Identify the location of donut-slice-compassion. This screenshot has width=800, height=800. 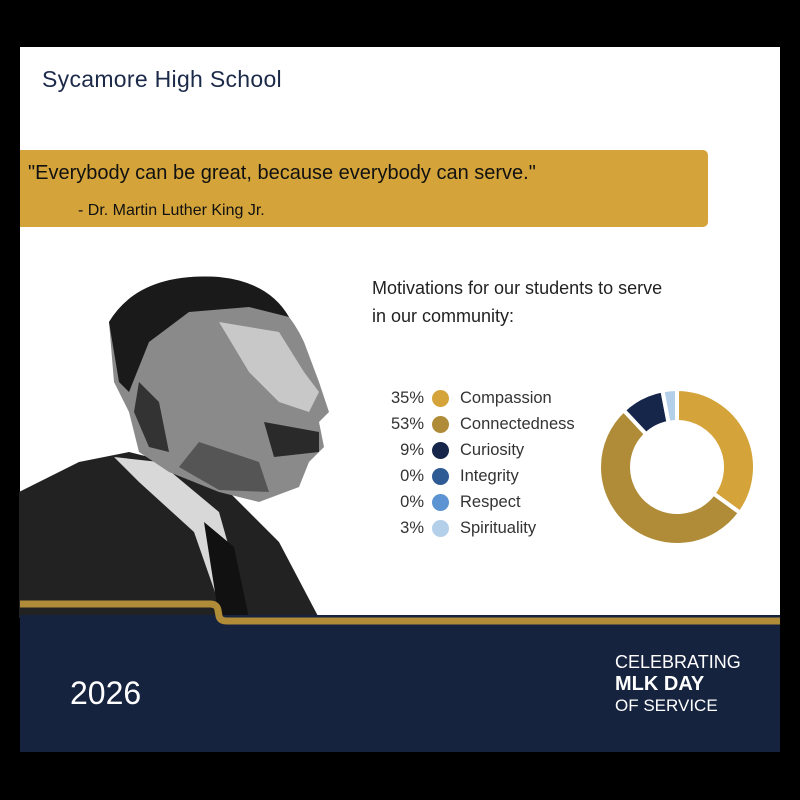
(716, 451).